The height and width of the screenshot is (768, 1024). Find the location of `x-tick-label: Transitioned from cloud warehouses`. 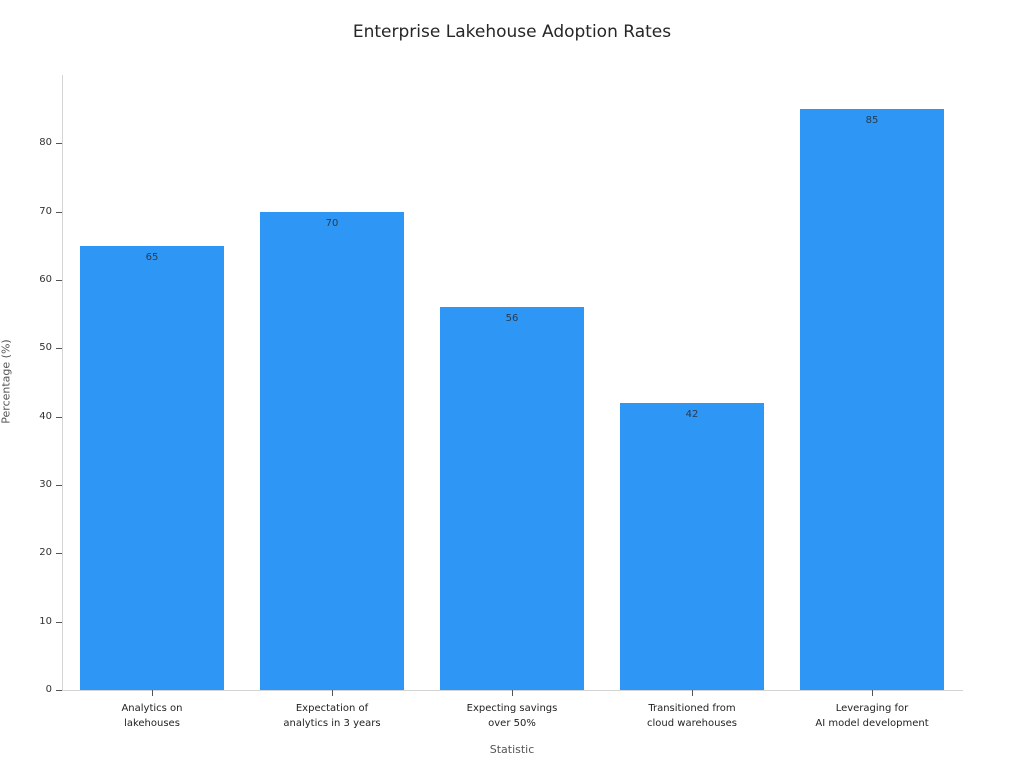

x-tick-label: Transitioned from cloud warehouses is located at coordinates (692, 716).